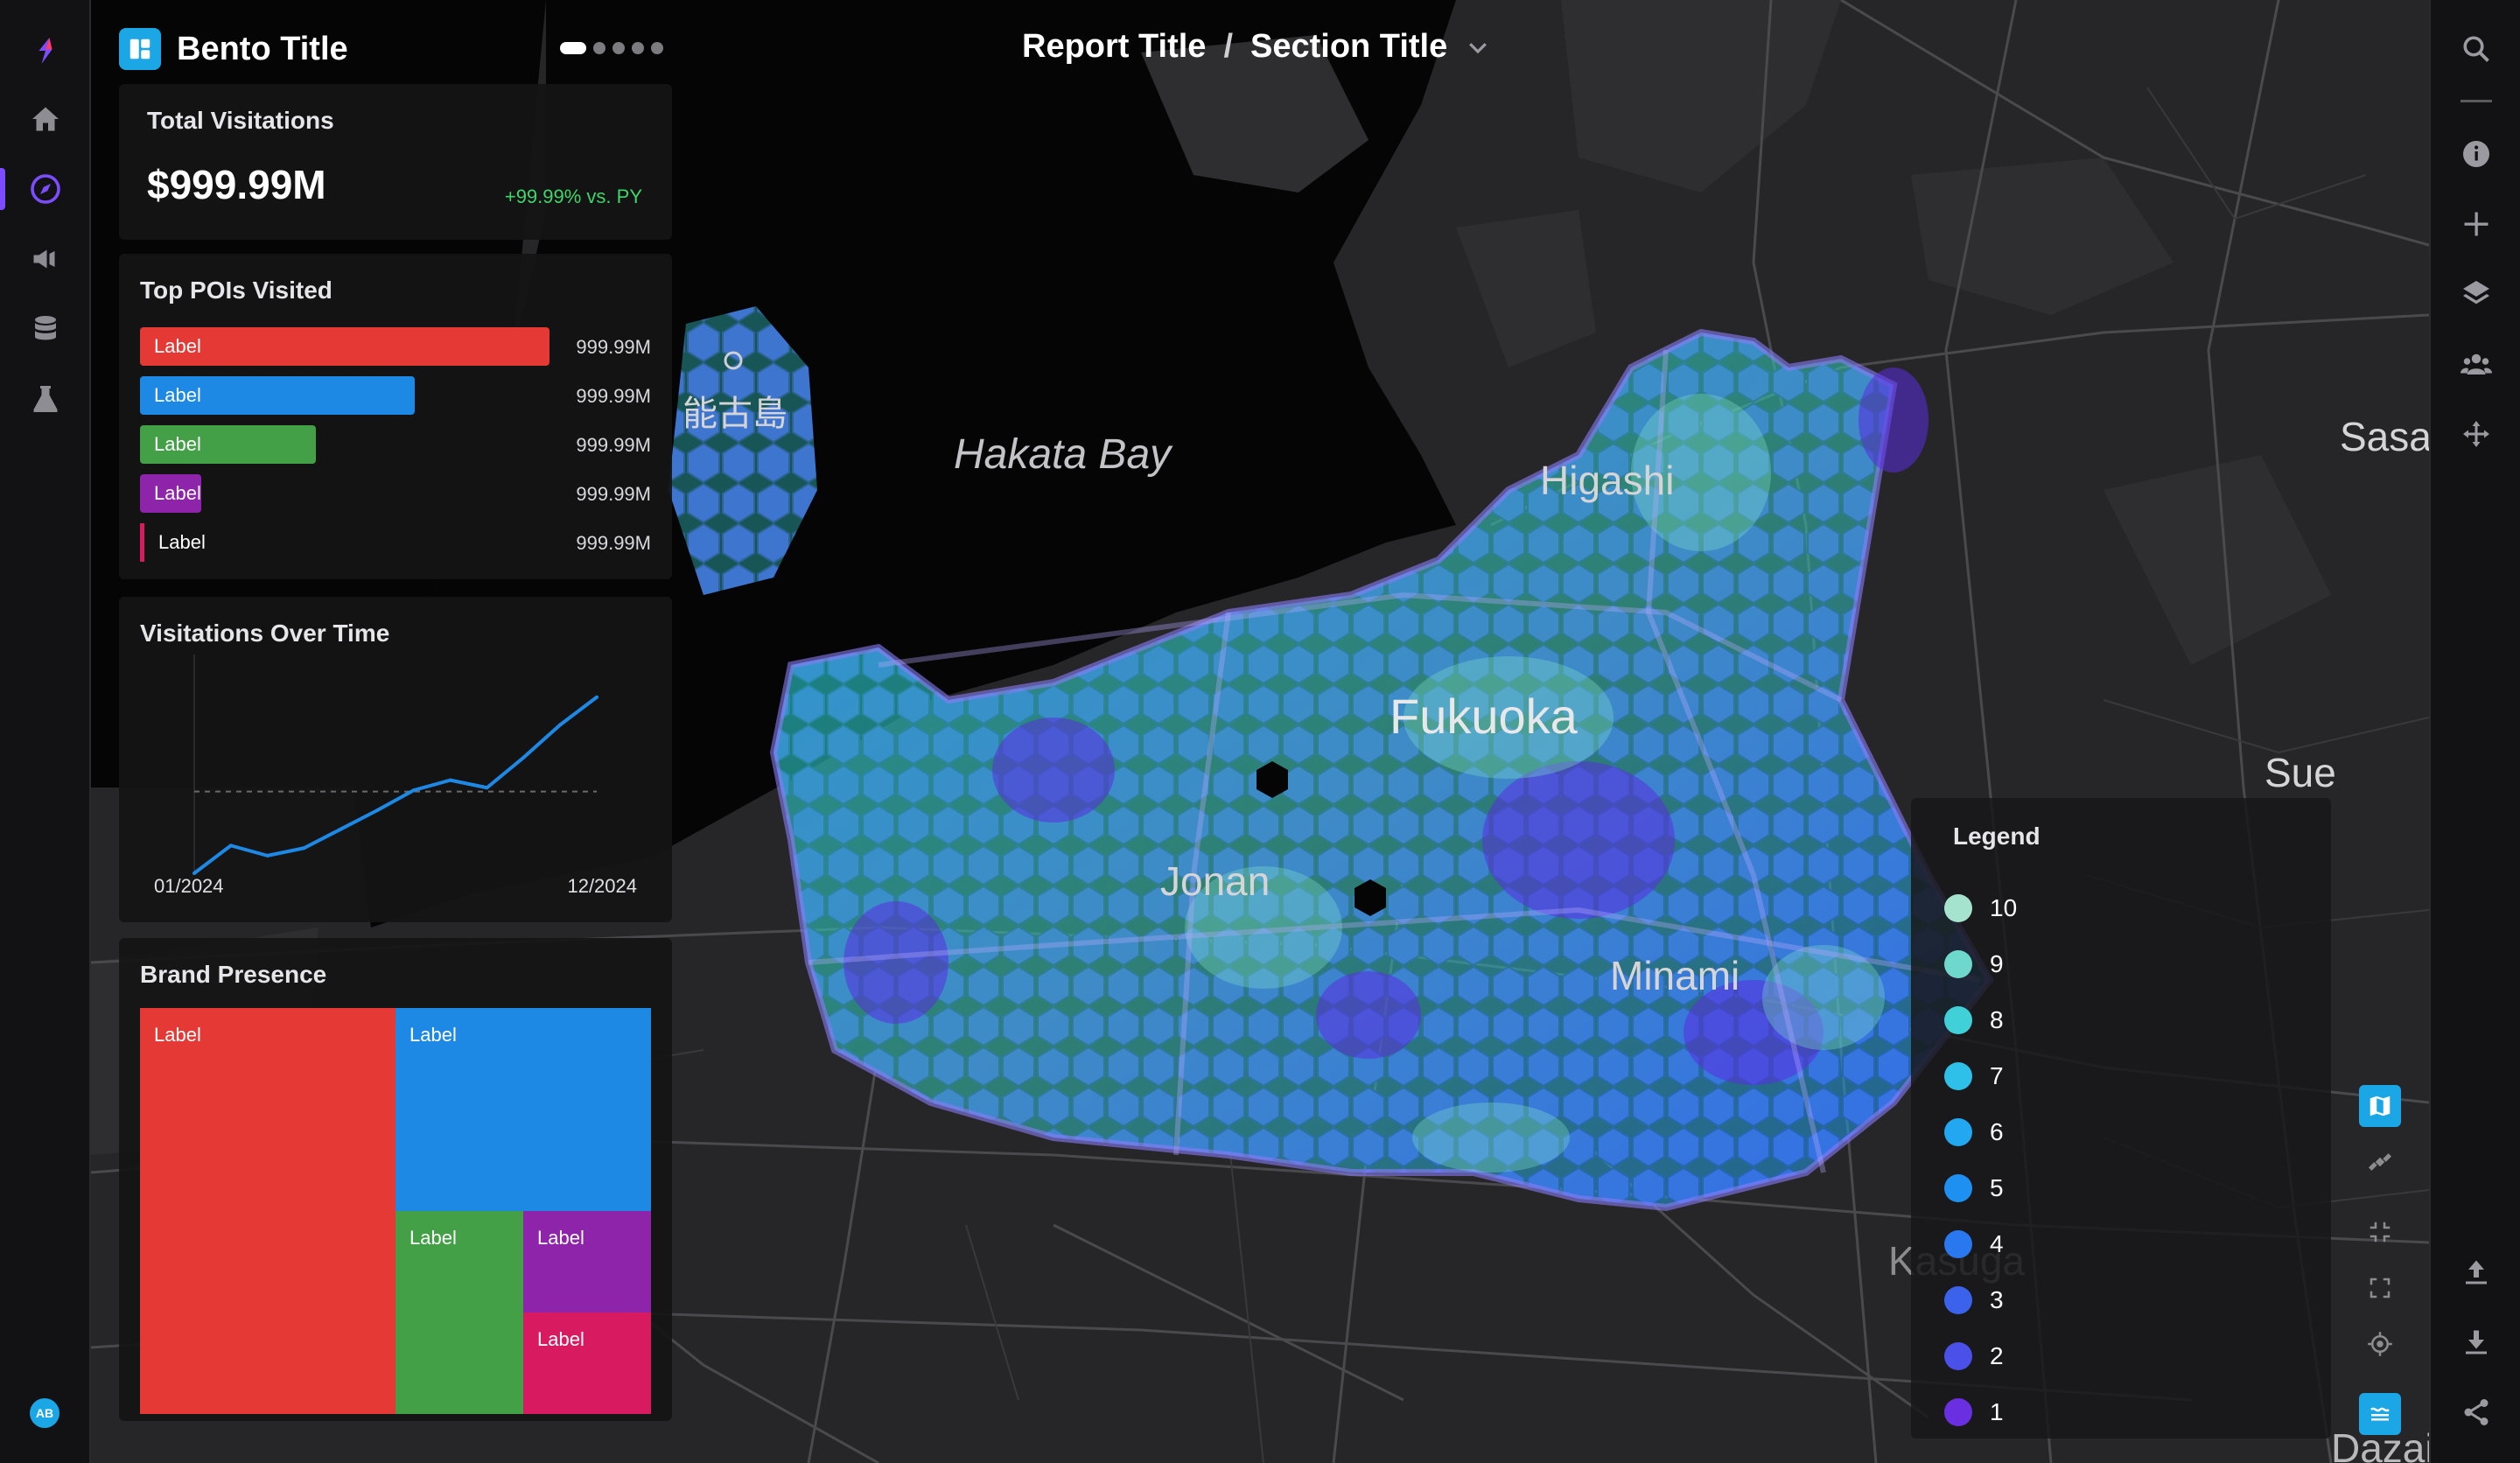 The height and width of the screenshot is (1463, 2520). What do you see at coordinates (2476, 1412) in the screenshot?
I see `share-icon` at bounding box center [2476, 1412].